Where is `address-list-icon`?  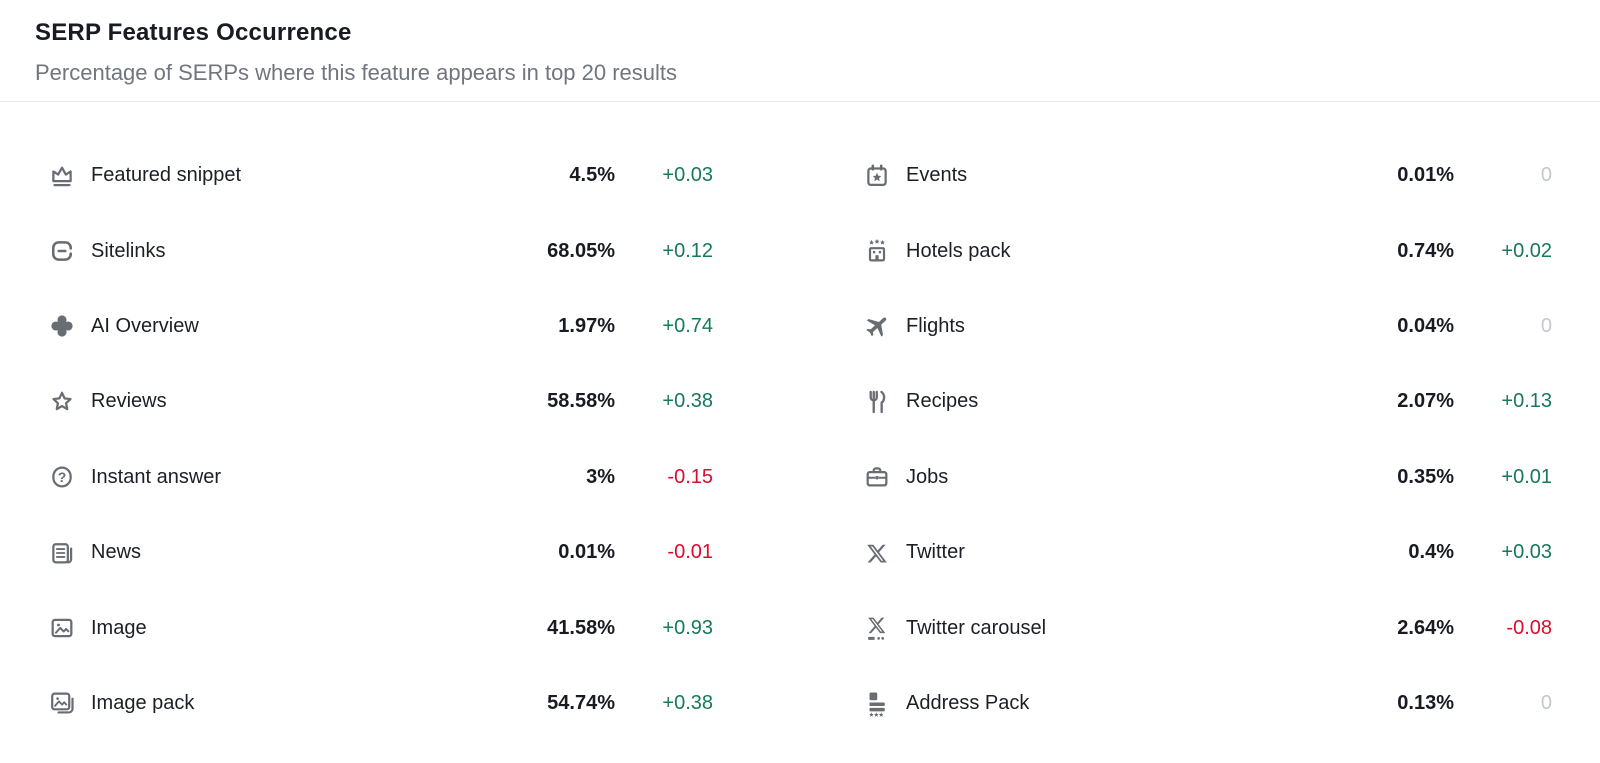
address-list-icon is located at coordinates (877, 703).